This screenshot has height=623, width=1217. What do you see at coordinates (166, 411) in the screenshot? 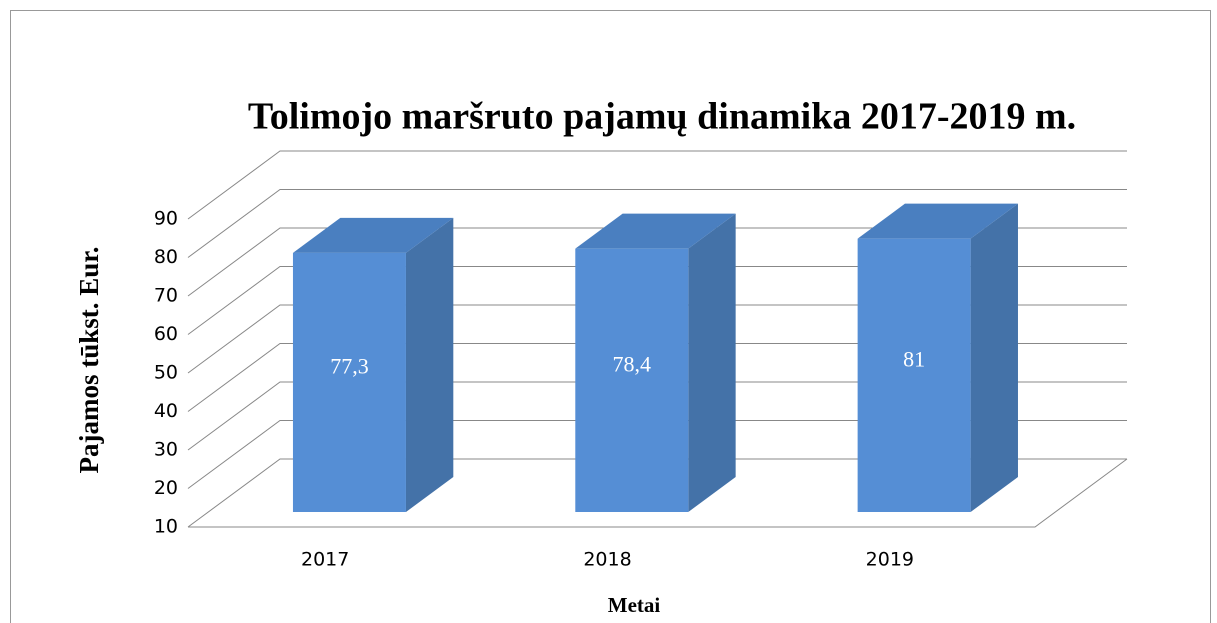
I see `y-tick-label: 40` at bounding box center [166, 411].